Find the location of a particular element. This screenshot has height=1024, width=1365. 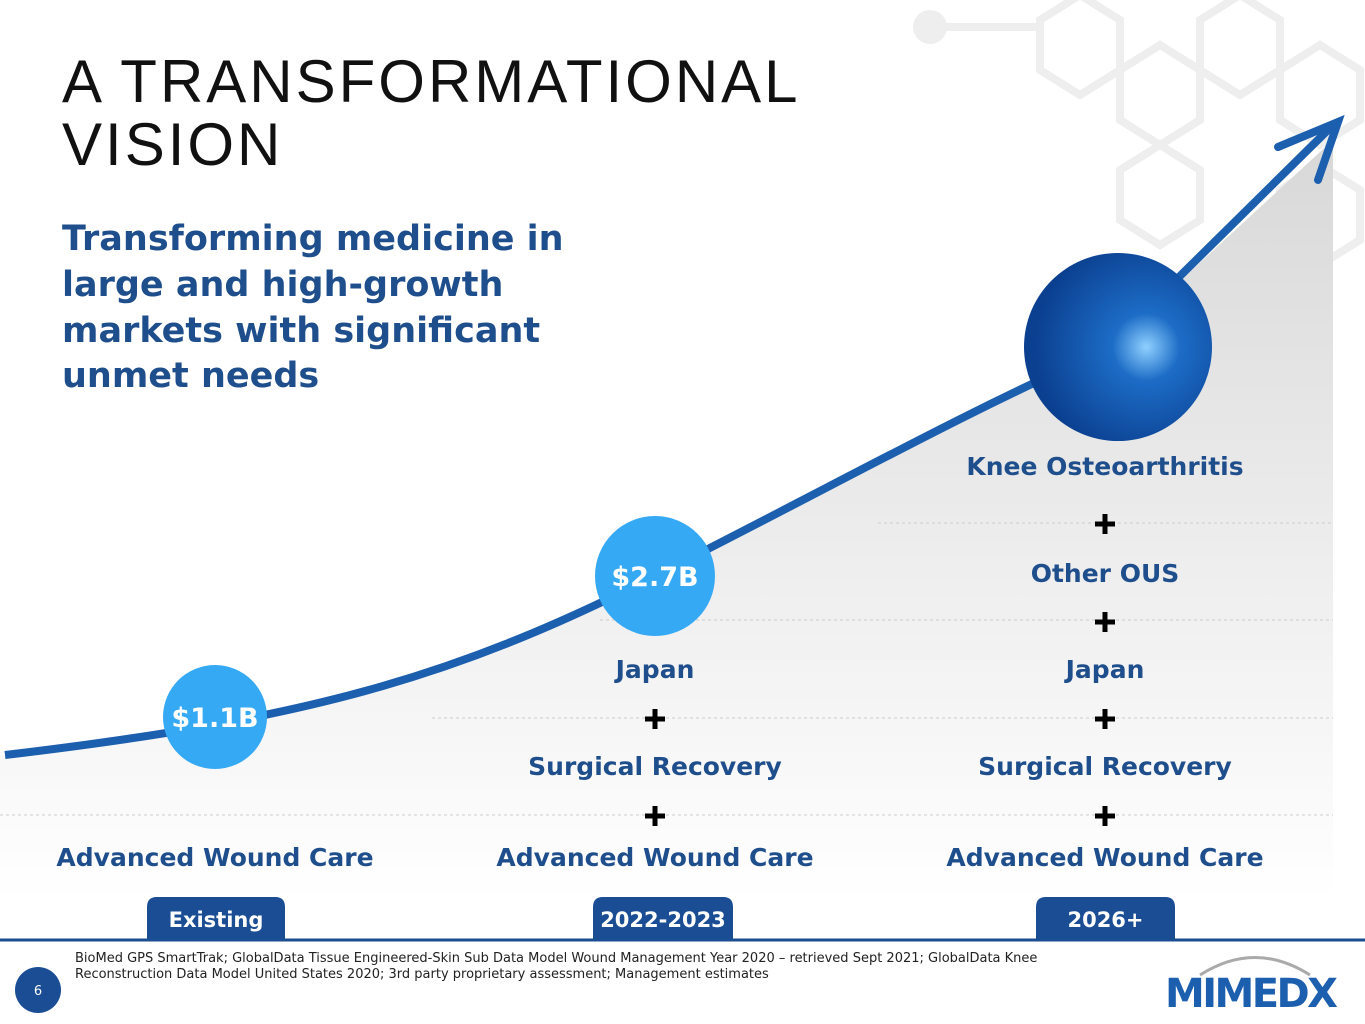

subtitle: markets with significant is located at coordinates (301, 331).